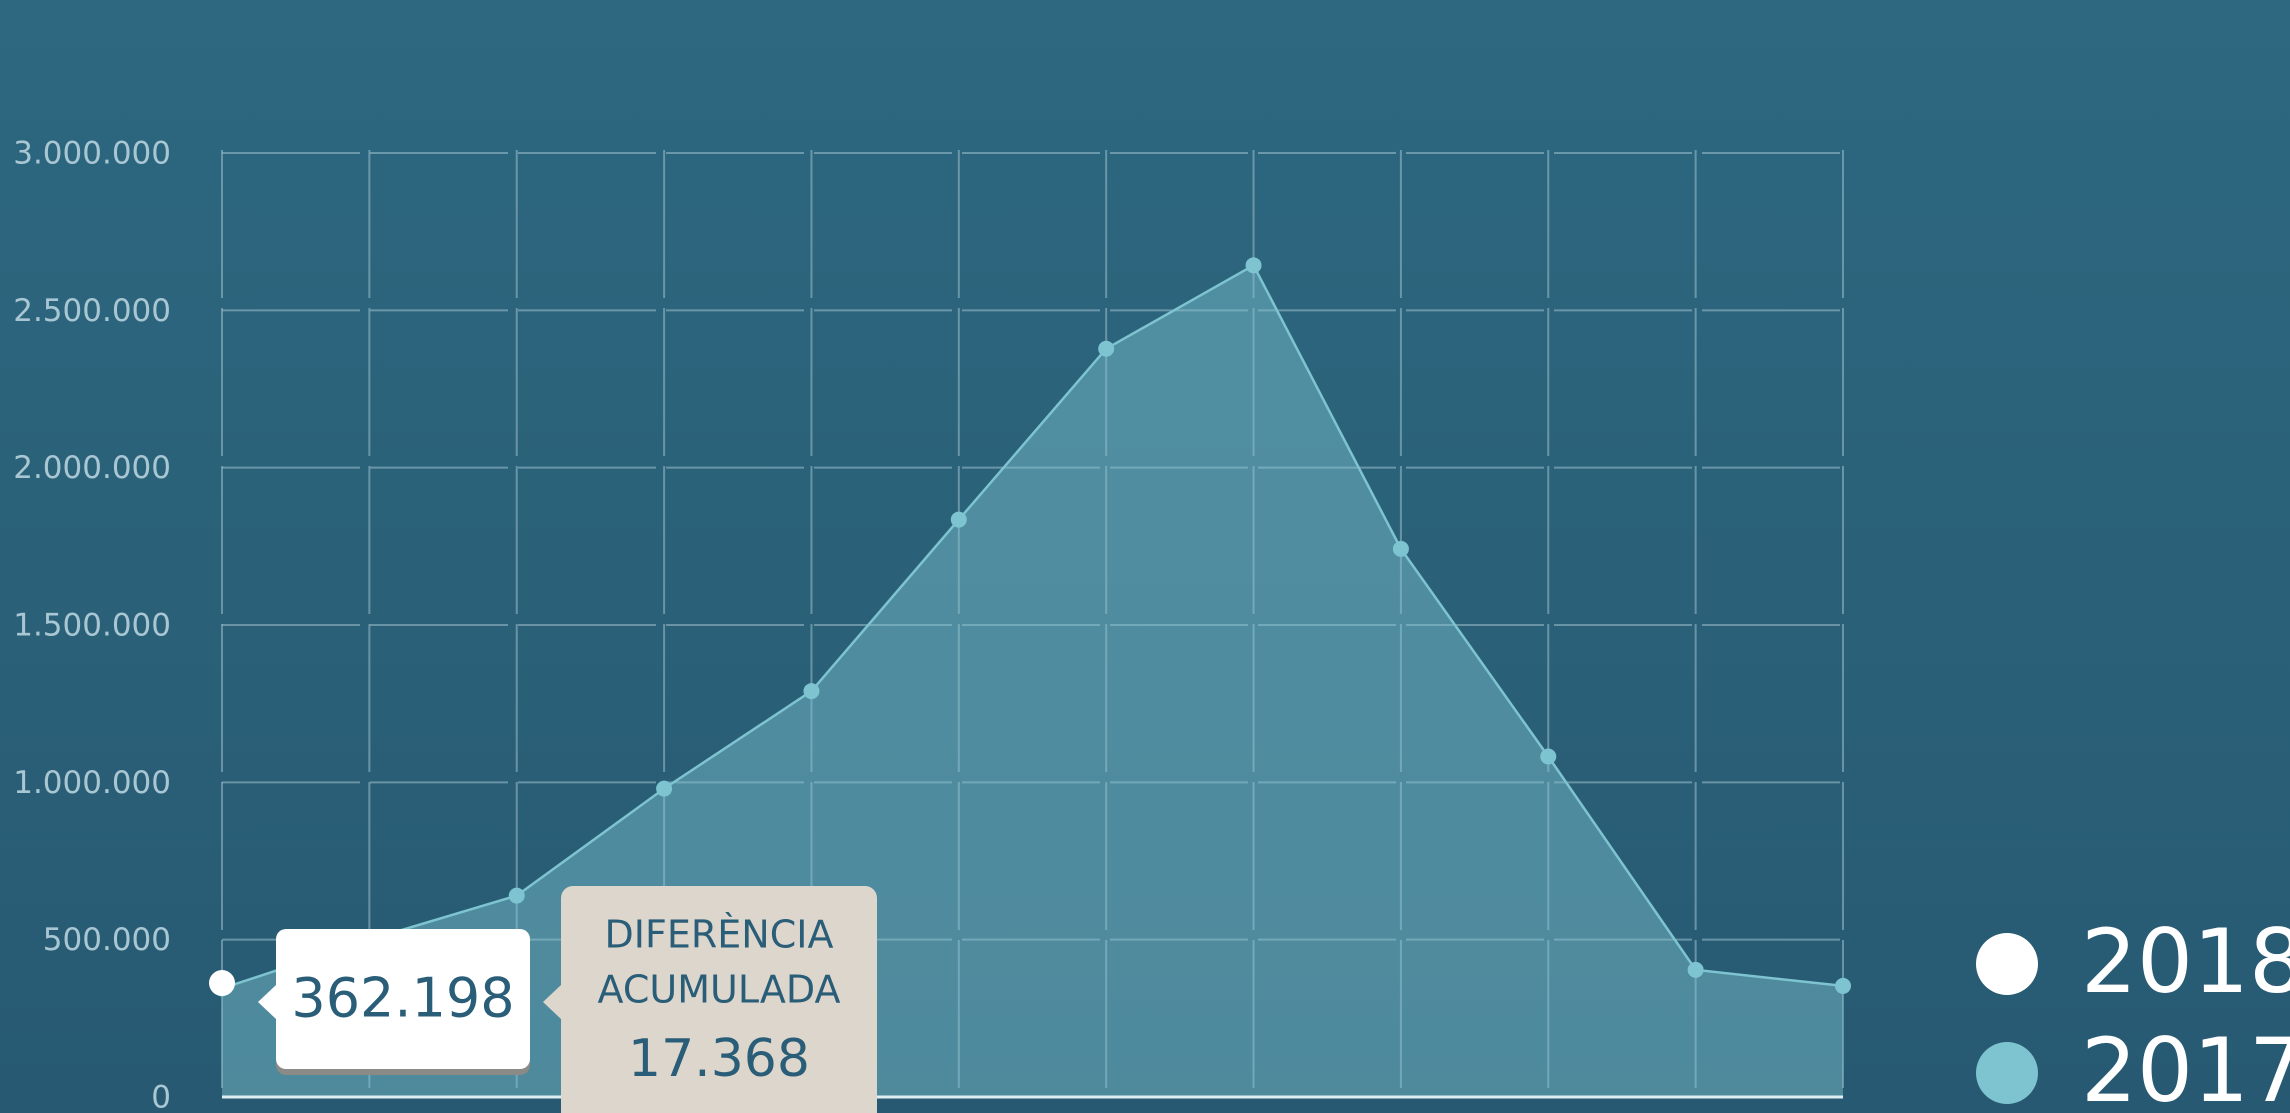 This screenshot has width=2290, height=1113. I want to click on legend-label: 2017, so click(2185, 1066).